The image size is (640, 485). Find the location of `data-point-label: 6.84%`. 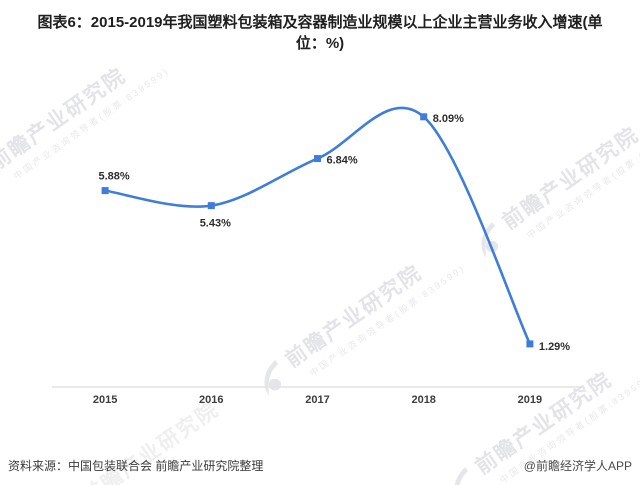

data-point-label: 6.84% is located at coordinates (342, 161).